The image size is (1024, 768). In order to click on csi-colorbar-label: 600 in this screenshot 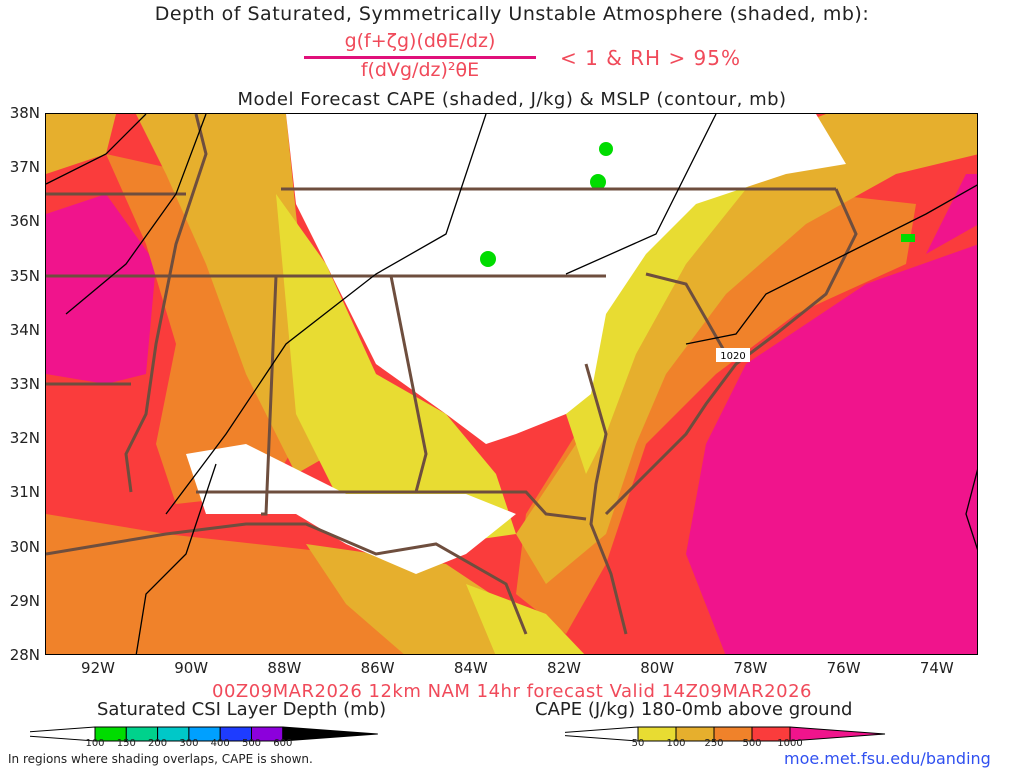, I will do `click(283, 743)`.